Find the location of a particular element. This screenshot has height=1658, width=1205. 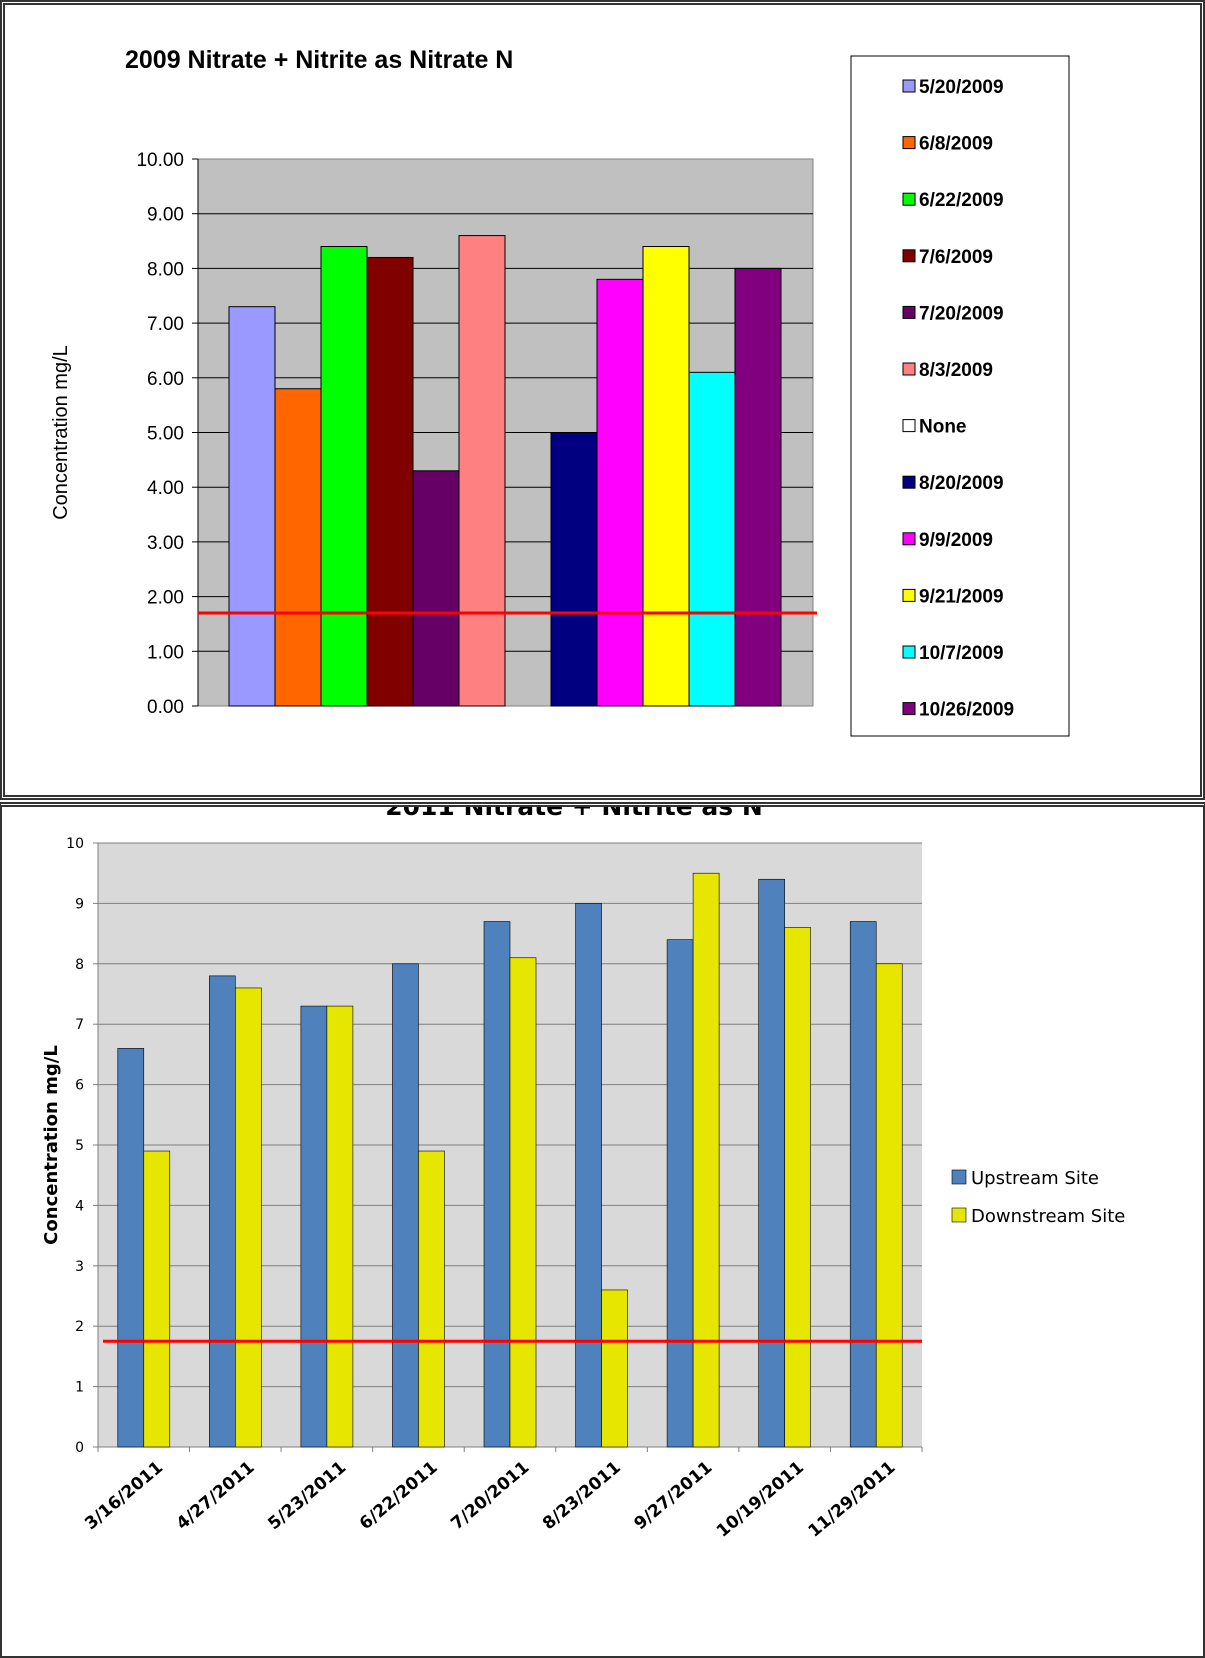

legend-swatch-upstream-site is located at coordinates (959, 1177).